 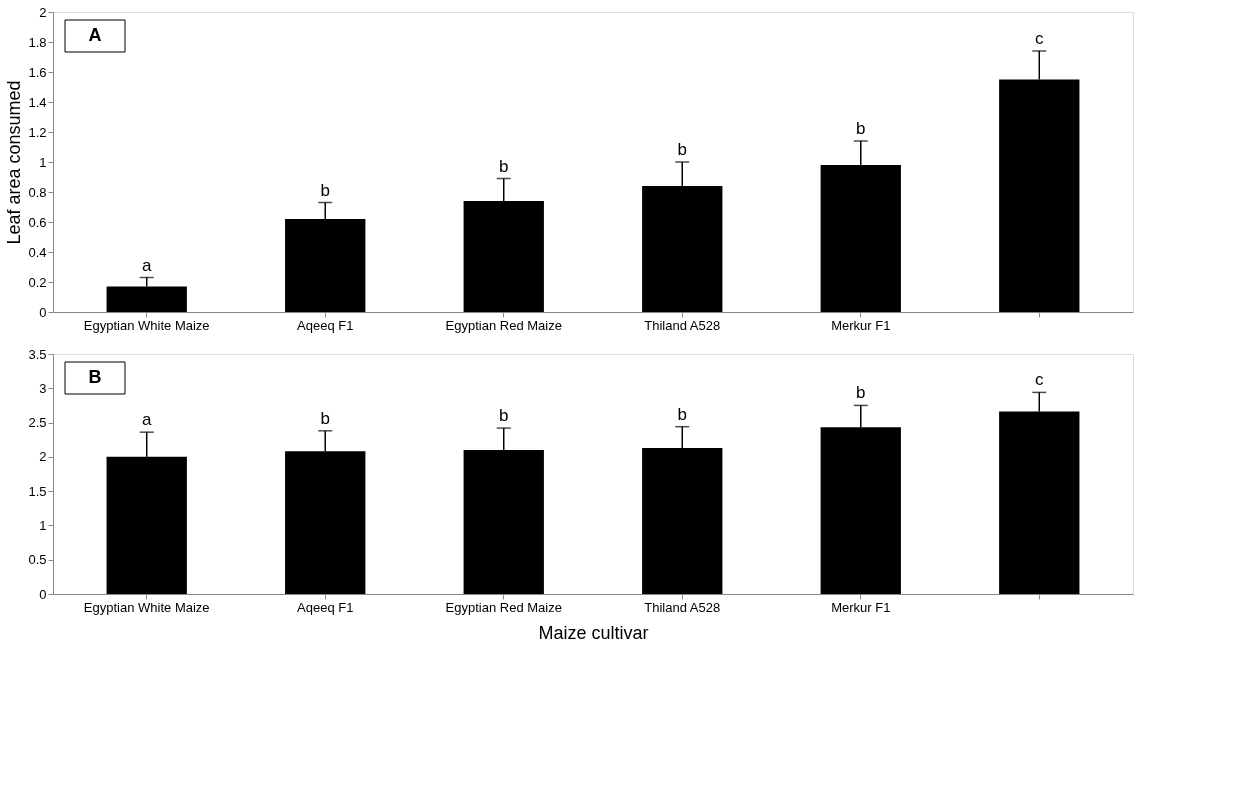 What do you see at coordinates (37, 491) in the screenshot?
I see `y-tick-label: 1.5` at bounding box center [37, 491].